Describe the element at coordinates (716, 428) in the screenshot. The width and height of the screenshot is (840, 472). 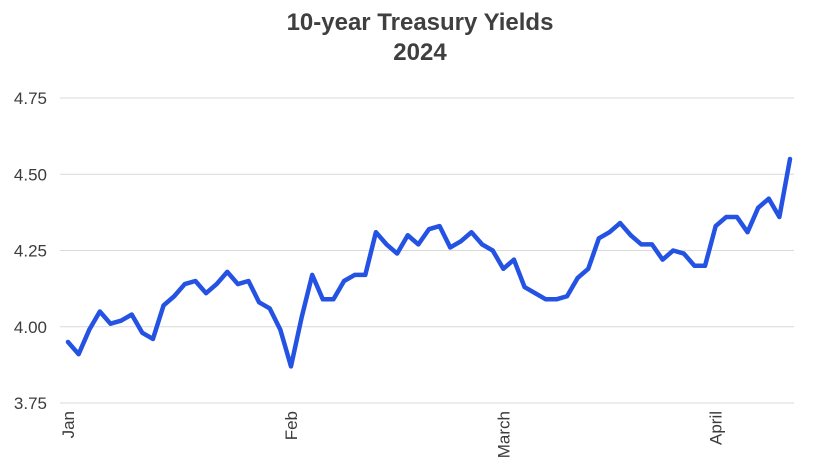
I see `x-tick-label: April` at that location.